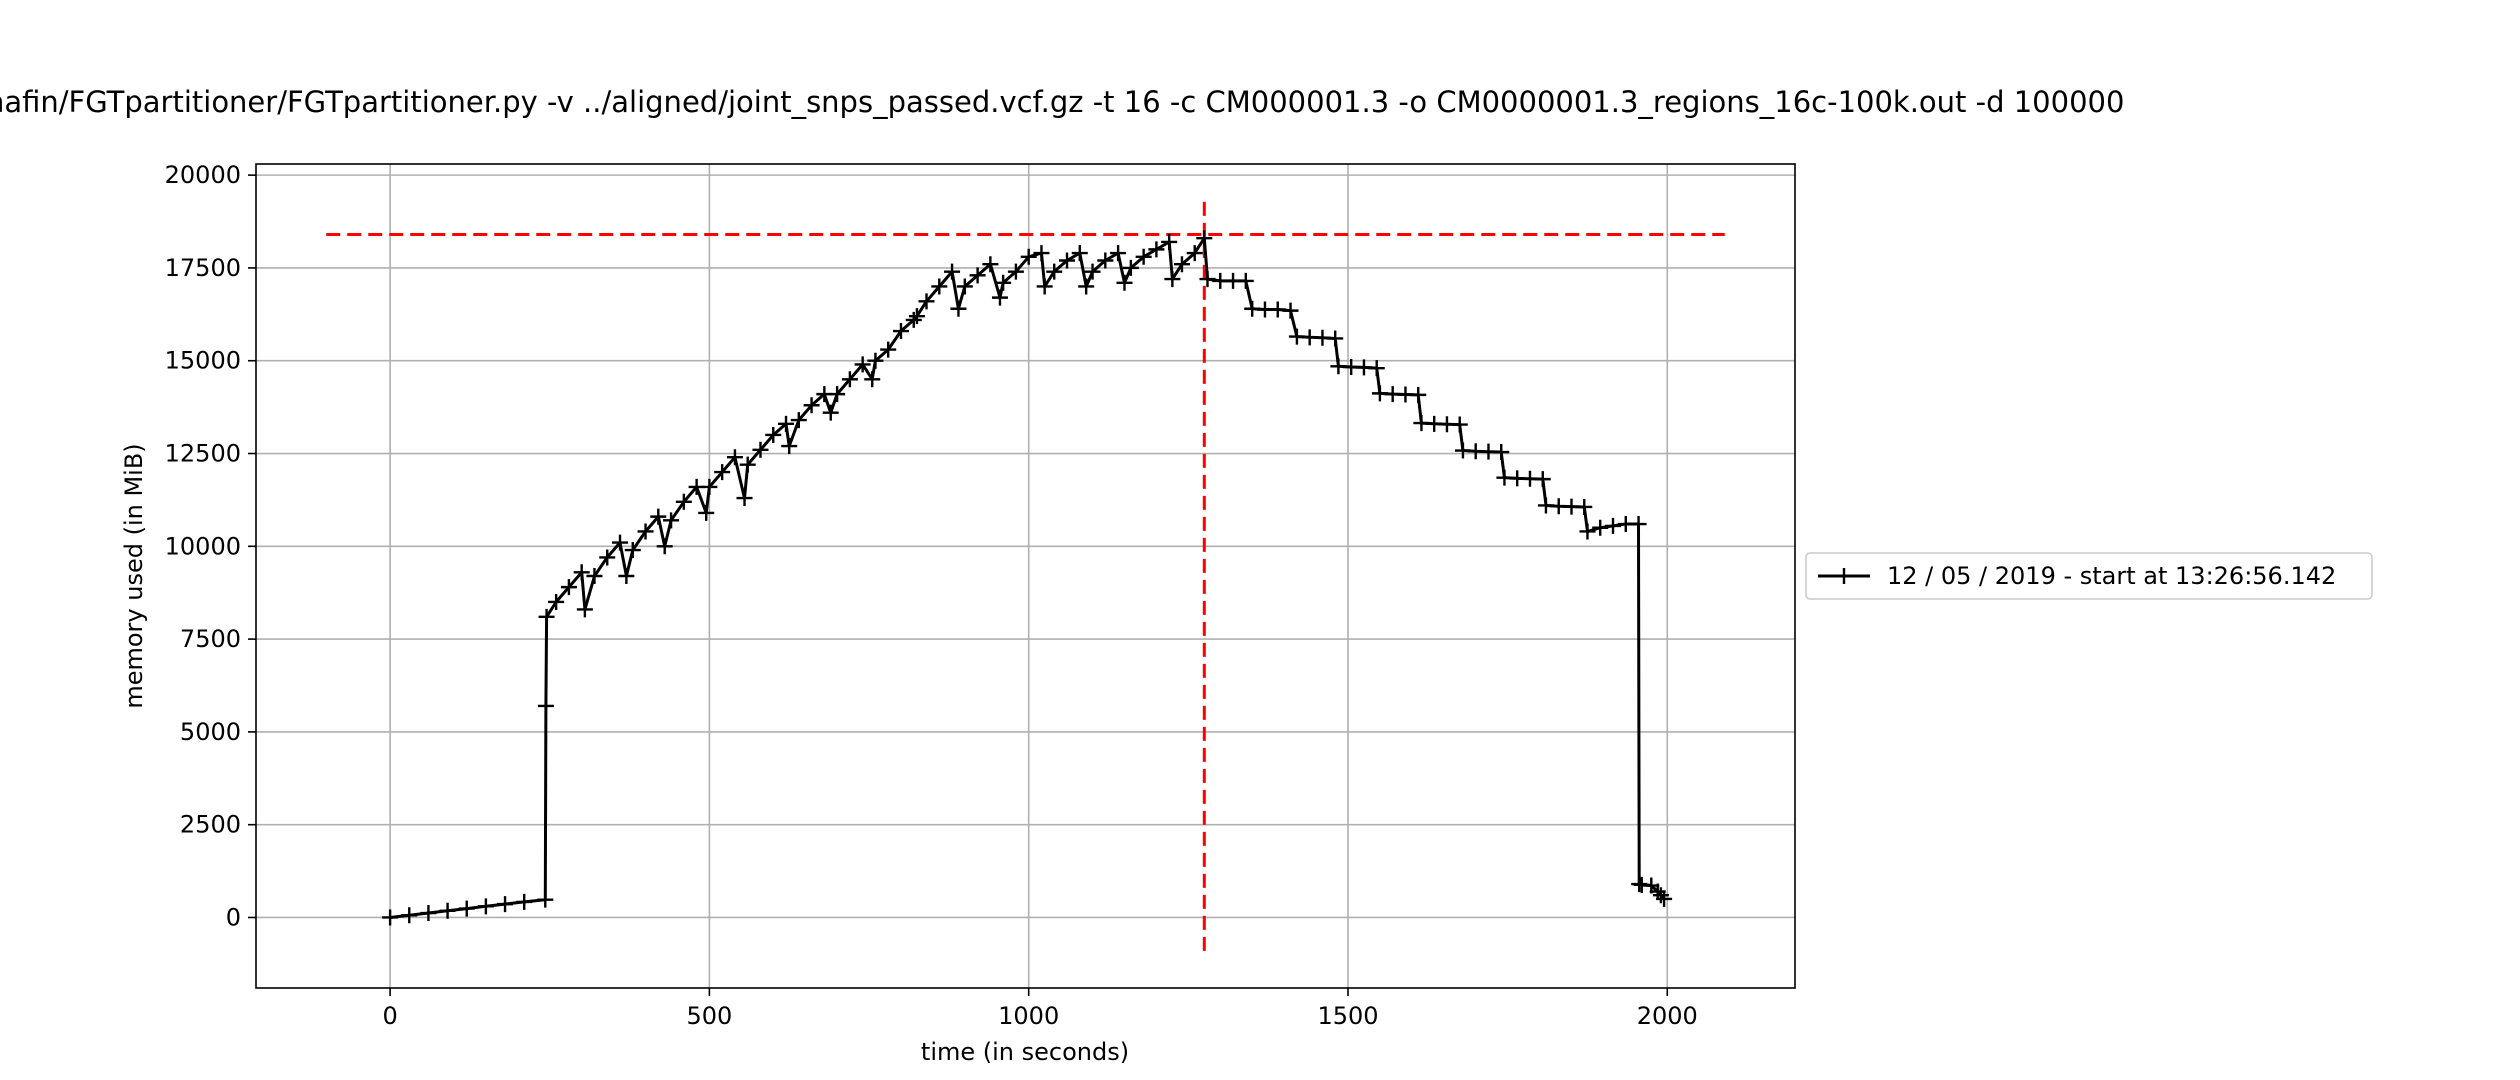 This screenshot has width=2520, height=1080. What do you see at coordinates (233, 917) in the screenshot?
I see `y-tick-label: 0` at bounding box center [233, 917].